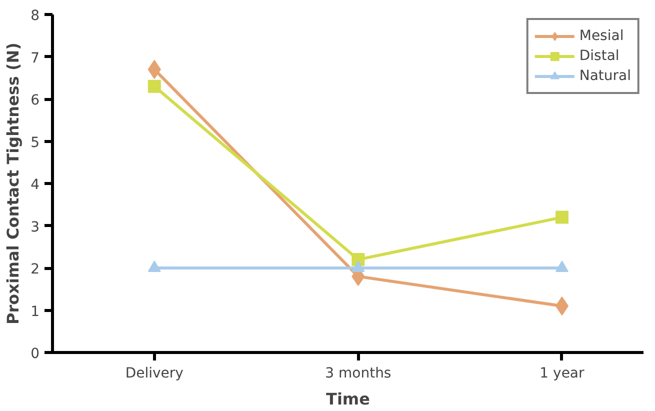  Describe the element at coordinates (601, 36) in the screenshot. I see `legend-label: Mesial` at that location.